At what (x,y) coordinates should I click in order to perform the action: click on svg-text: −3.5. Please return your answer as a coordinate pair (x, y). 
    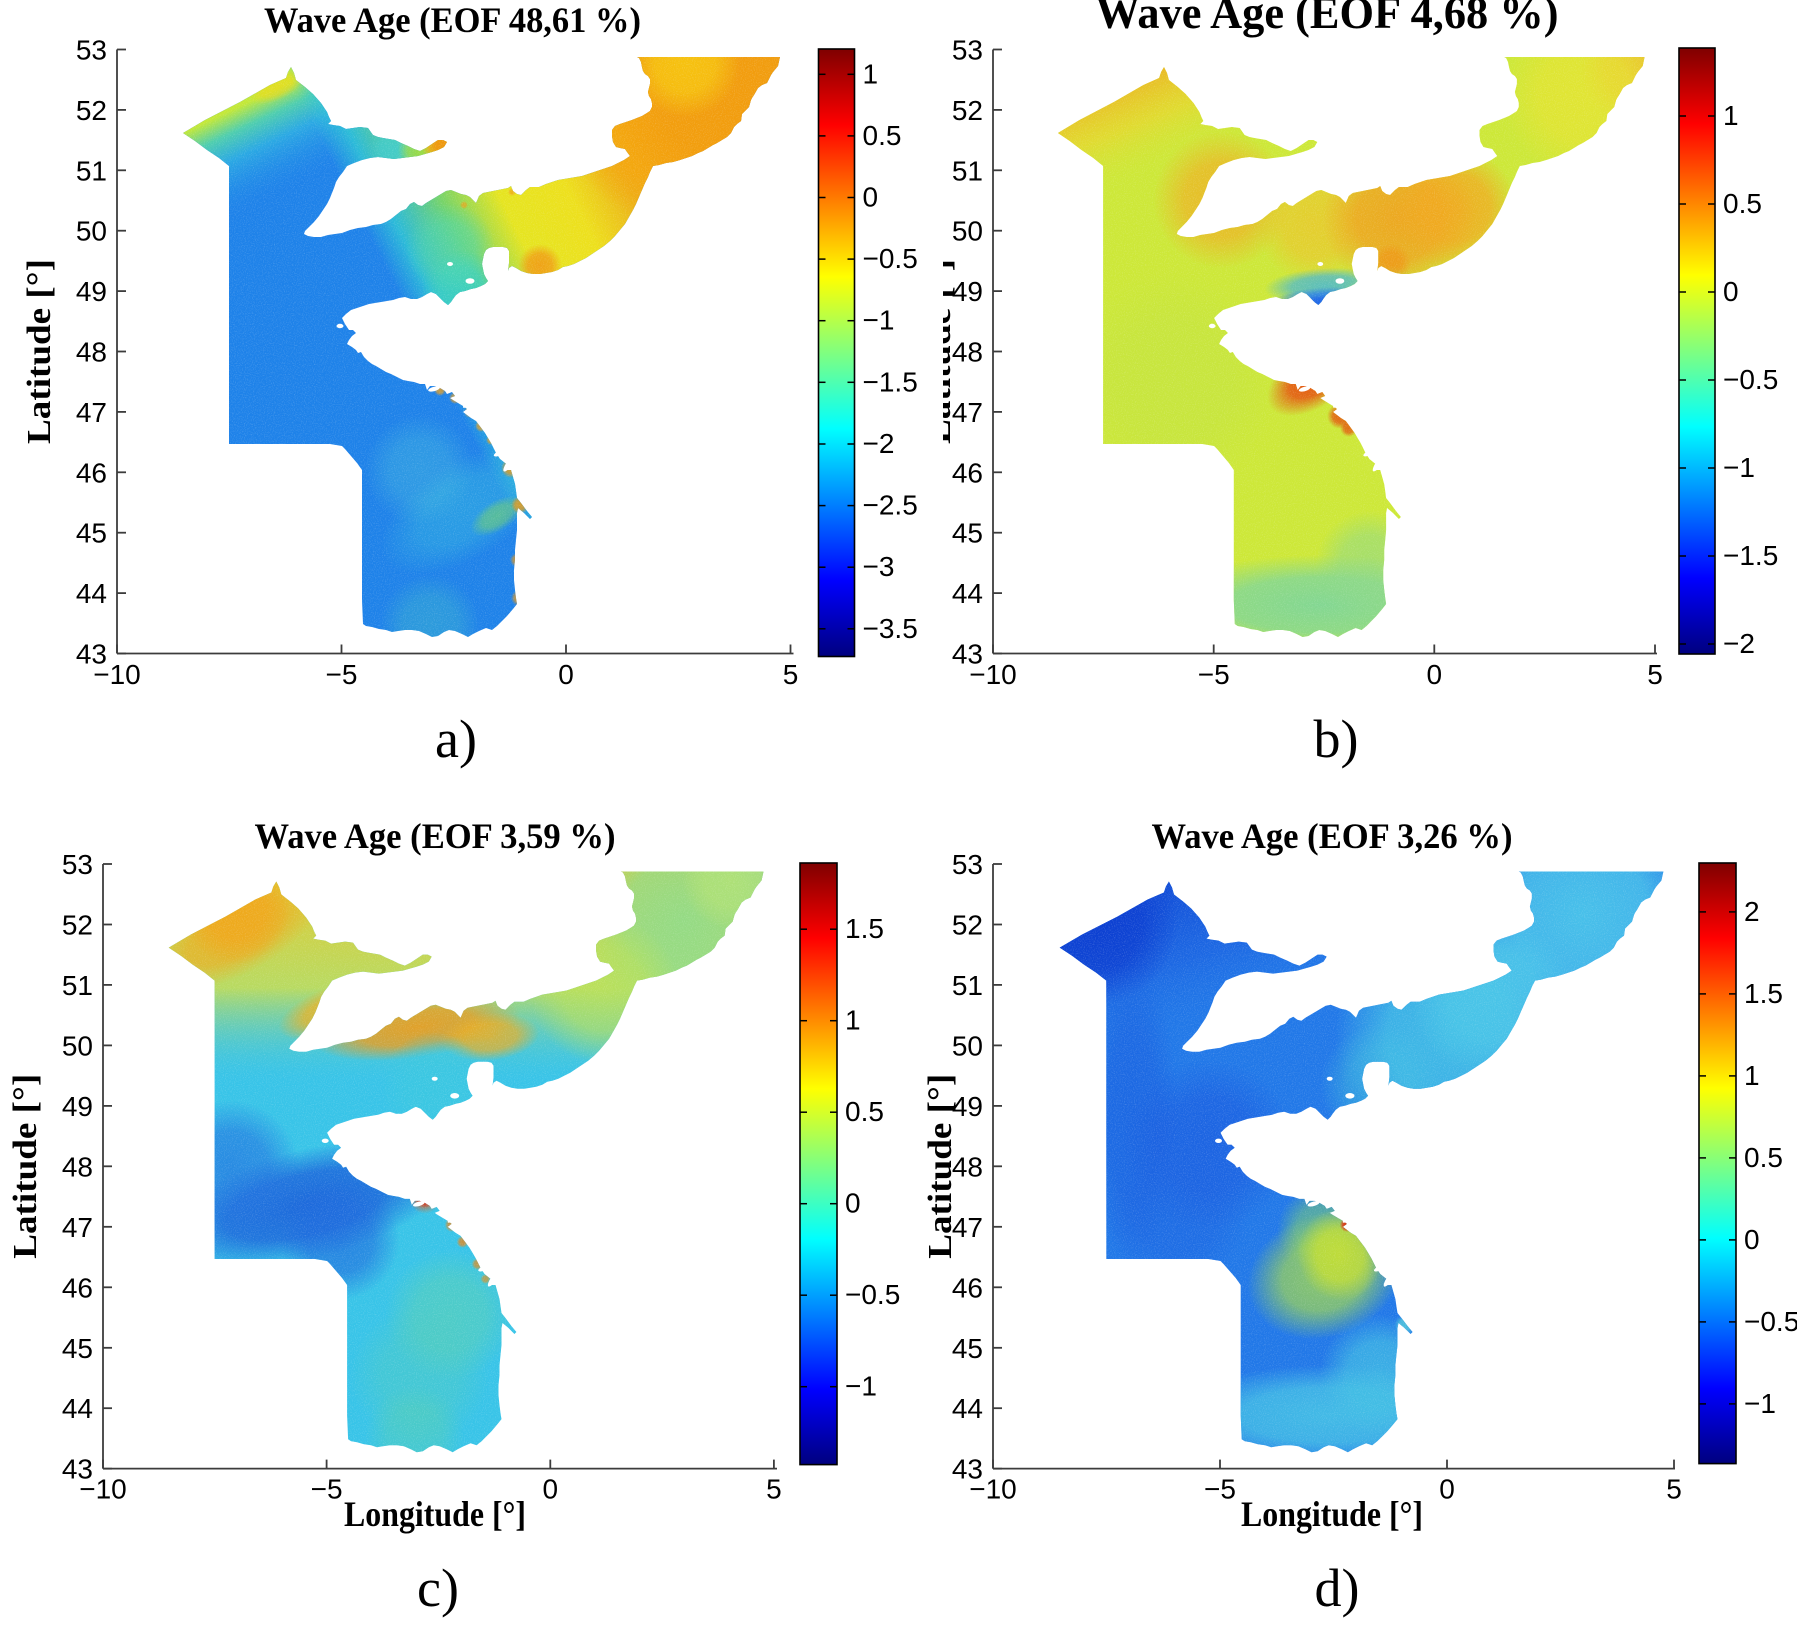
    Looking at the image, I should click on (890, 628).